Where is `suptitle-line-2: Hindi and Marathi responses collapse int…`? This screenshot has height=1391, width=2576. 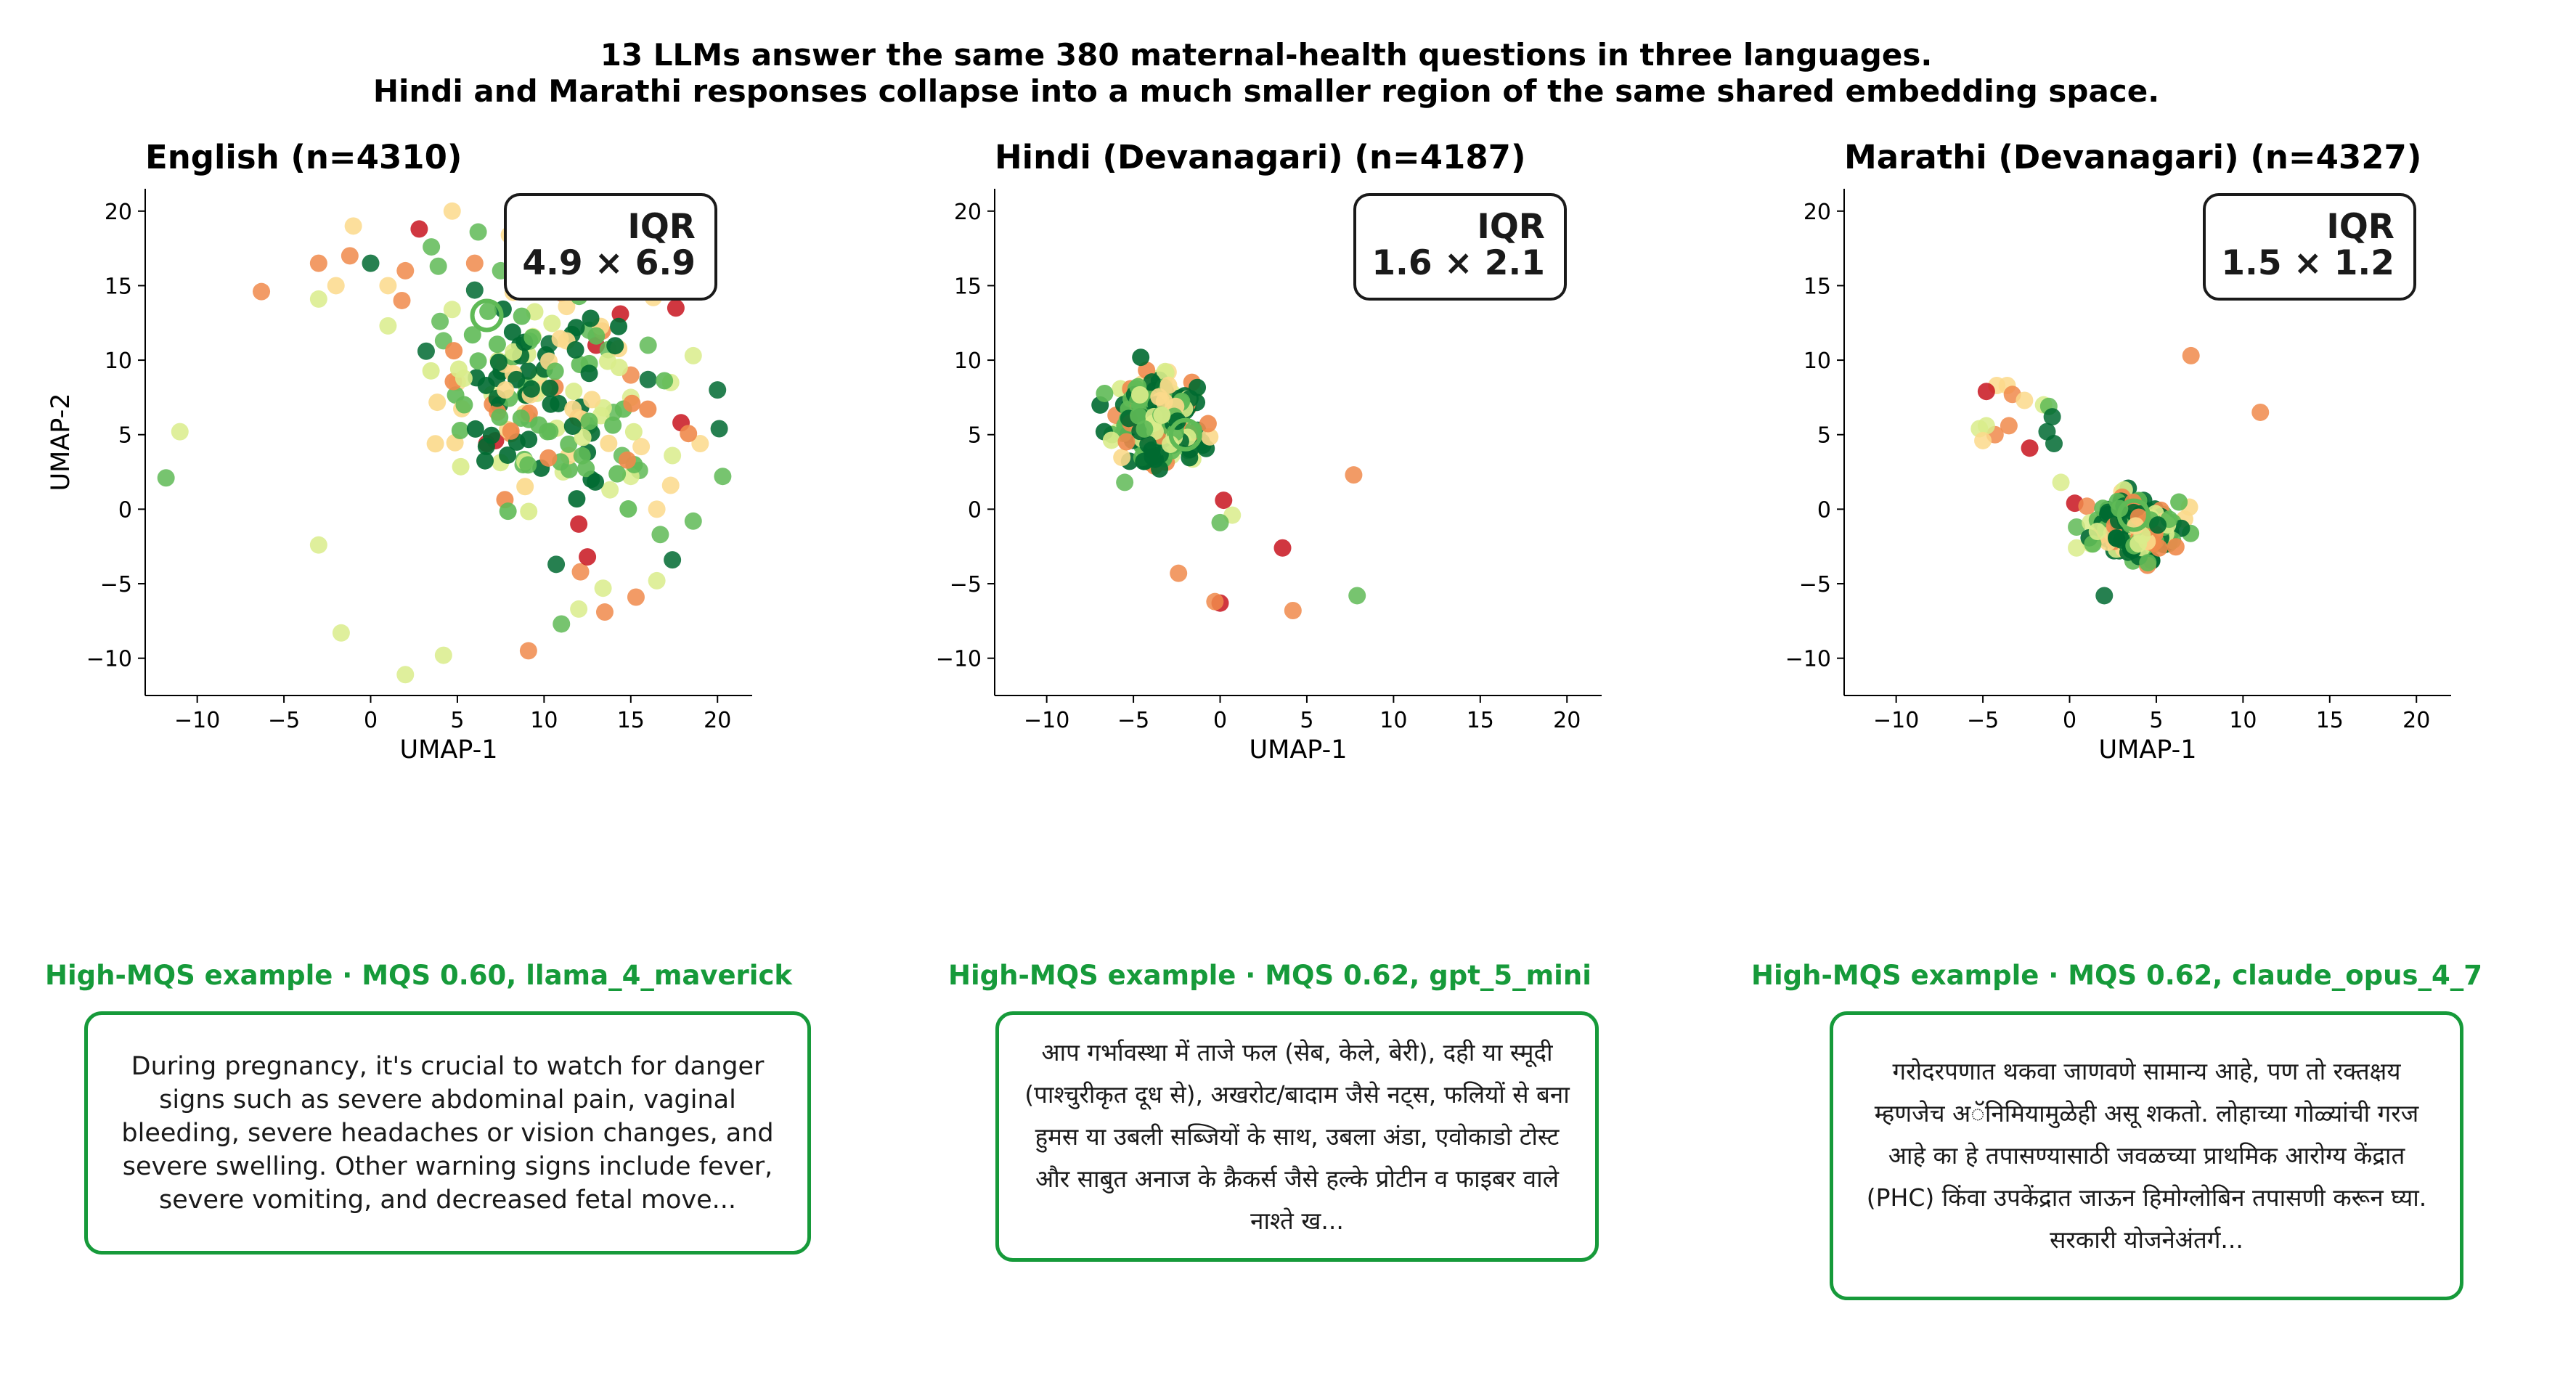 suptitle-line-2: Hindi and Marathi responses collapse int… is located at coordinates (1266, 91).